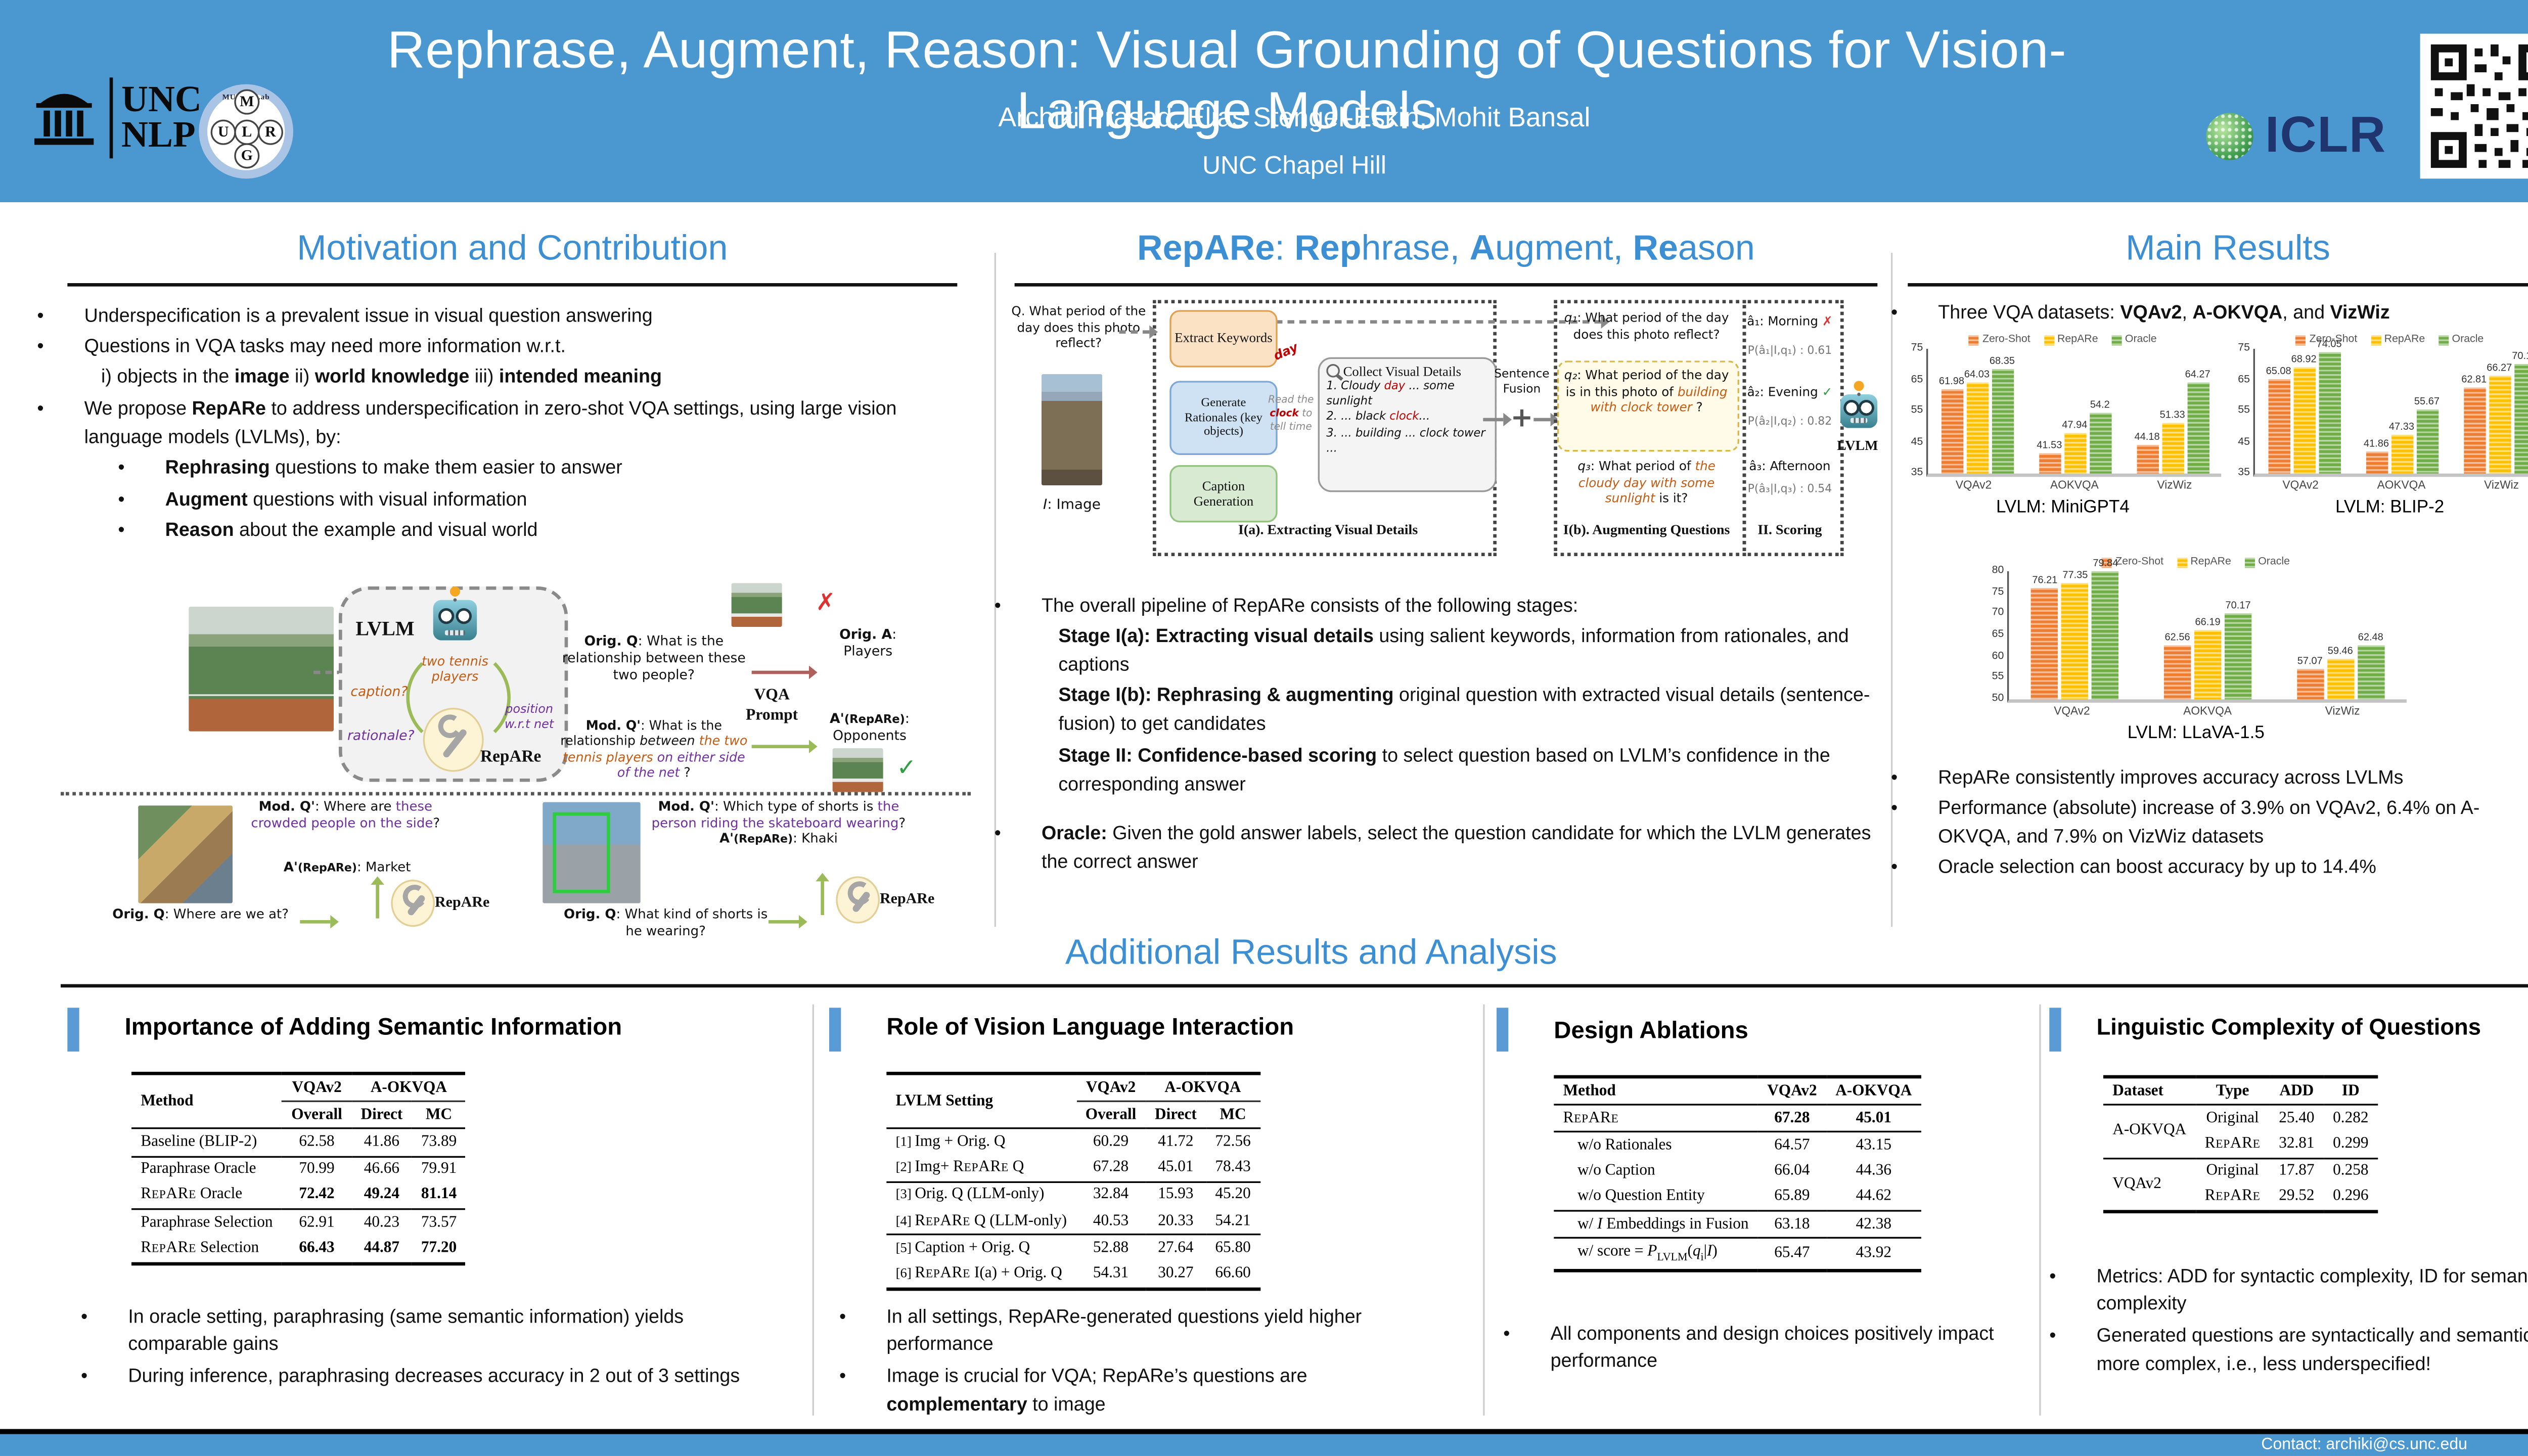  What do you see at coordinates (168, 378) in the screenshot?
I see `text-segment: i) objects in the` at bounding box center [168, 378].